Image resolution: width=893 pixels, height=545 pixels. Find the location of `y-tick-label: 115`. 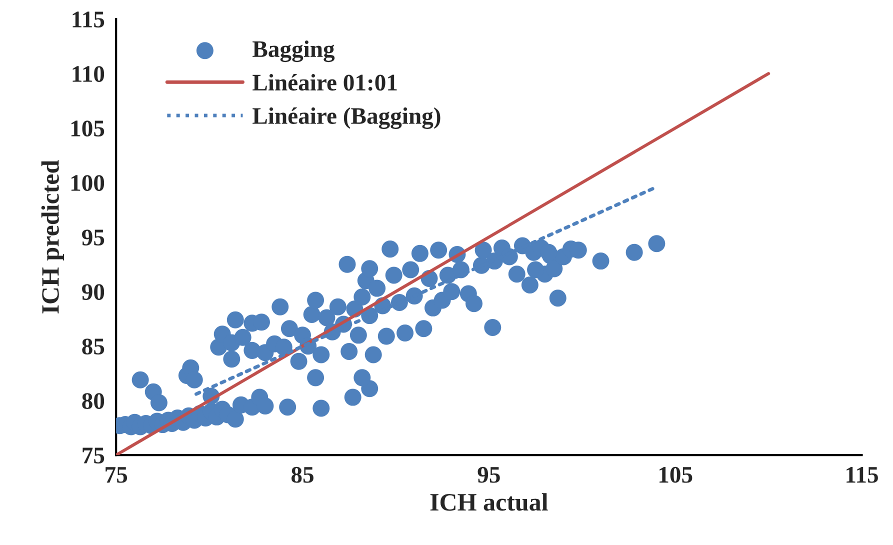

y-tick-label: 115 is located at coordinates (88, 20).